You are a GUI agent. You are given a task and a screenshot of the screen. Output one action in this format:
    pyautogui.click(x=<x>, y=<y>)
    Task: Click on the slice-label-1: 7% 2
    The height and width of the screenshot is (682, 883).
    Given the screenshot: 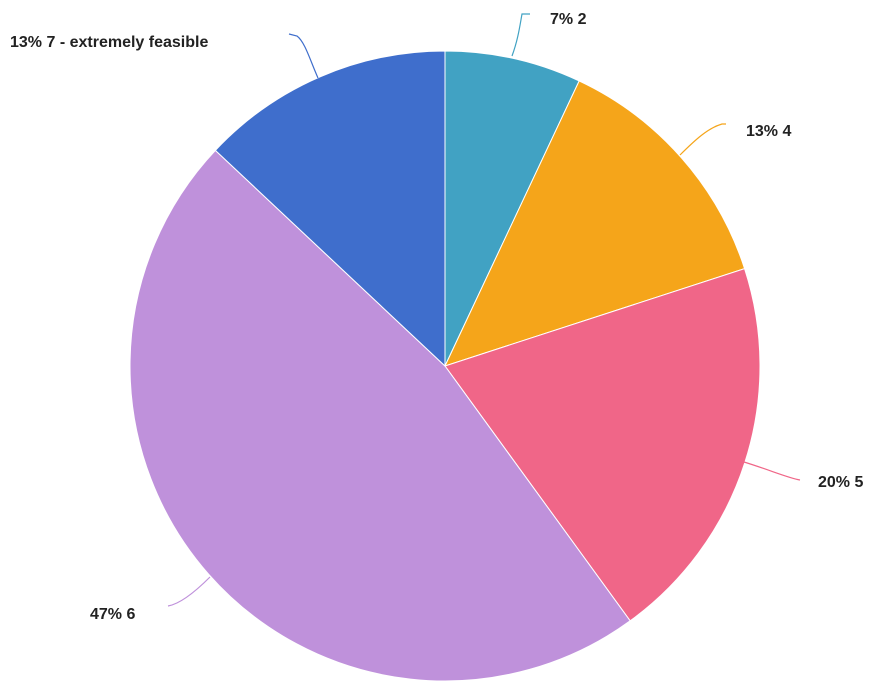 What is the action you would take?
    pyautogui.click(x=568, y=19)
    